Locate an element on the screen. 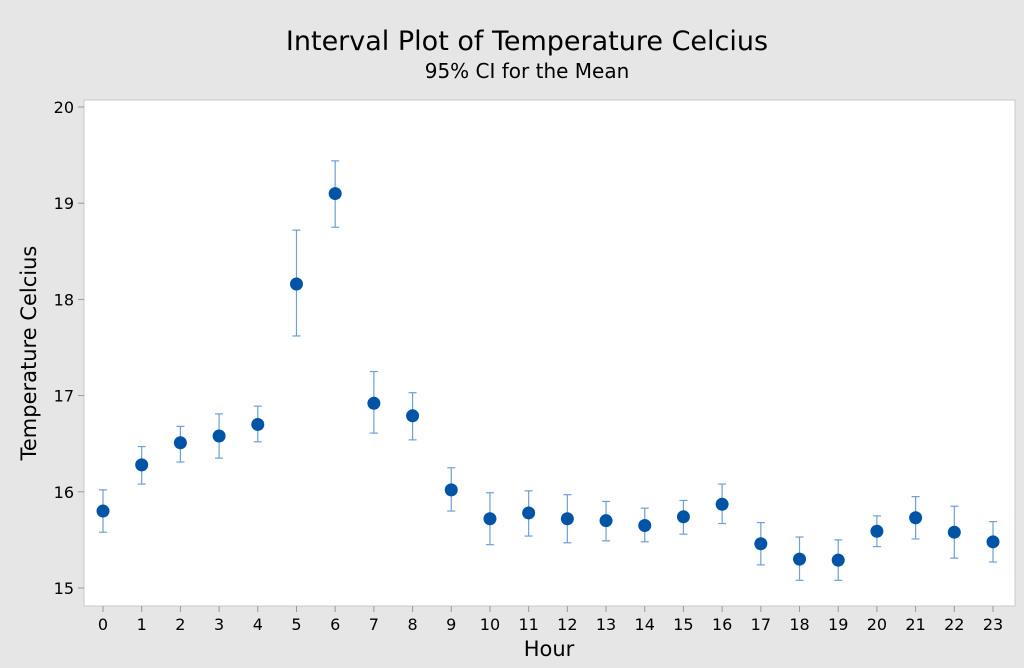 Image resolution: width=1024 pixels, height=668 pixels. x-tick-label: 15 is located at coordinates (683, 624).